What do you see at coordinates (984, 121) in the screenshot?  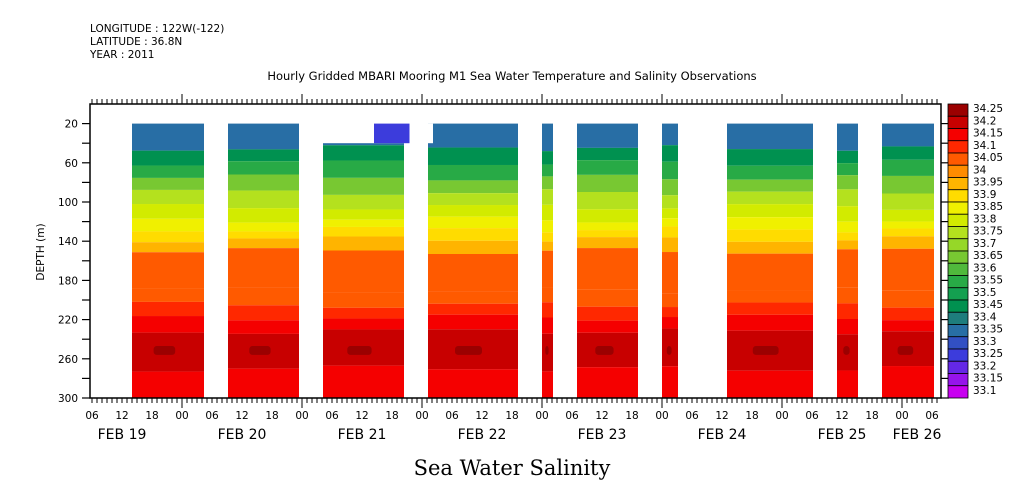 I see `colorbar-label: 34.2` at bounding box center [984, 121].